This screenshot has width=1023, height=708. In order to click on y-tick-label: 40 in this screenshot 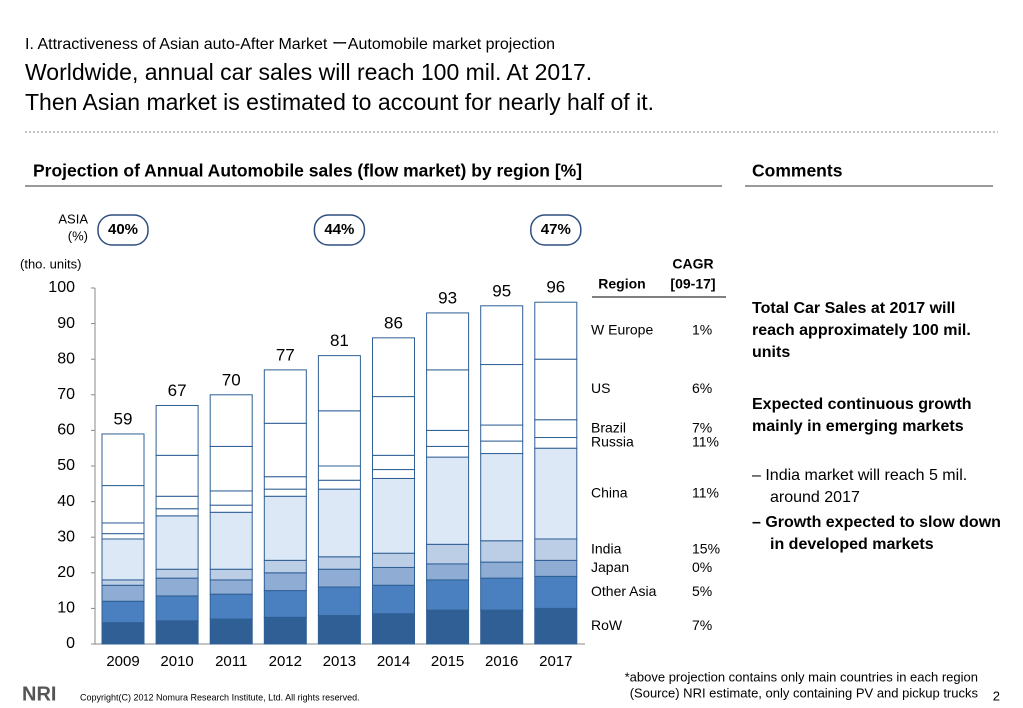, I will do `click(66, 501)`.